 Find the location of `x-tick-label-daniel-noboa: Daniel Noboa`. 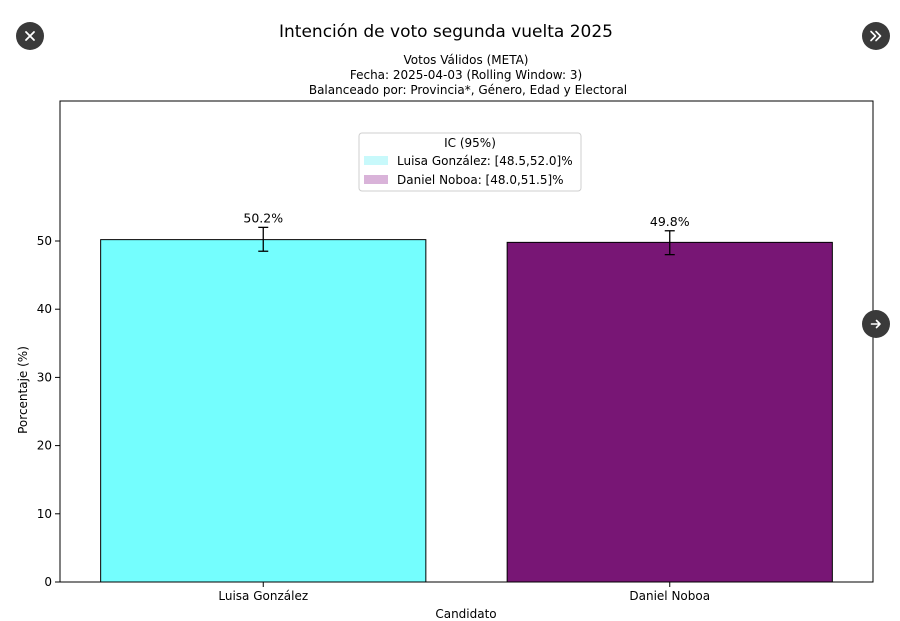

x-tick-label-daniel-noboa: Daniel Noboa is located at coordinates (669, 596).